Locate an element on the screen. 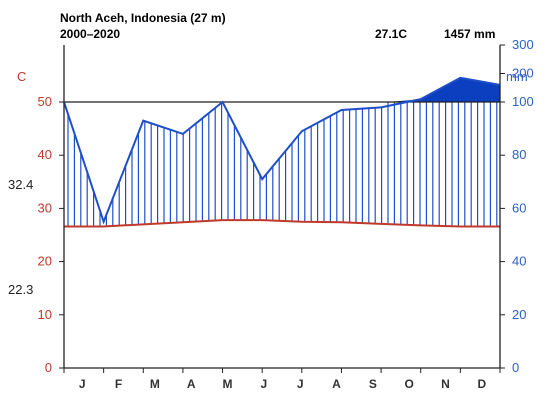 This screenshot has height=401, width=550. mean-temperature: 27.1C is located at coordinates (391, 34).